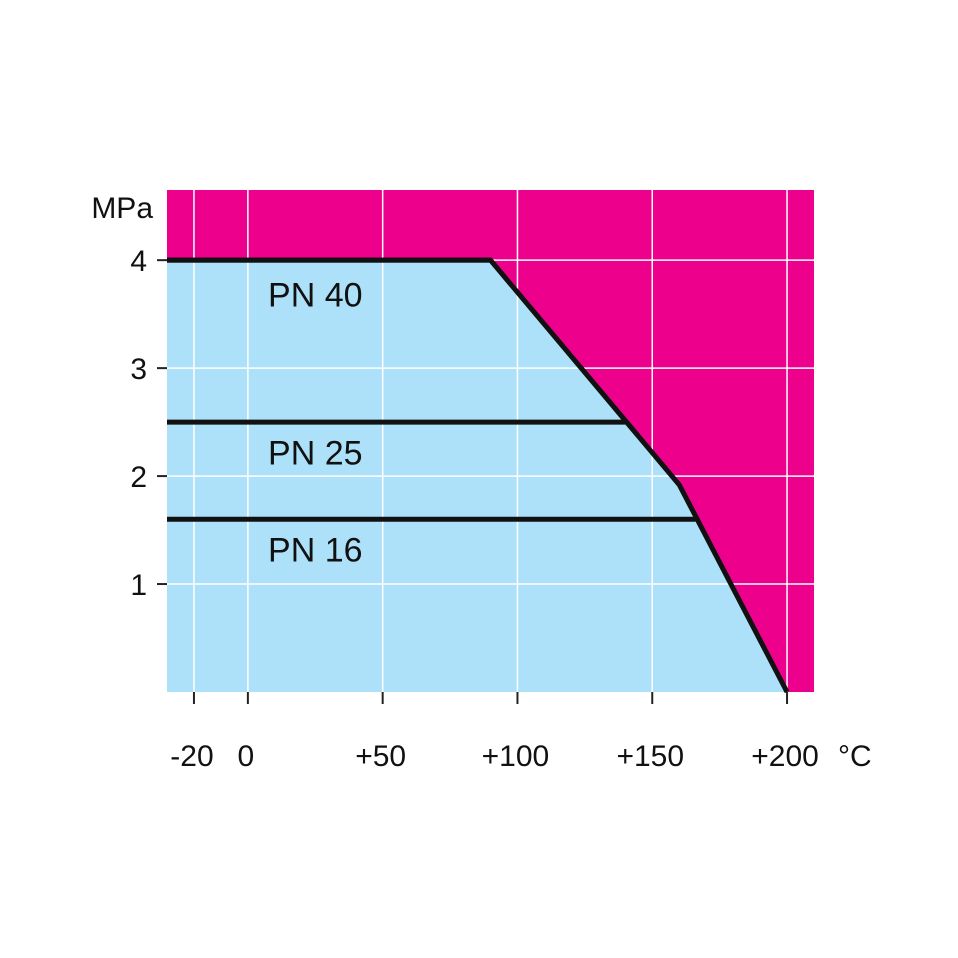 This screenshot has width=958, height=958. What do you see at coordinates (380, 756) in the screenshot?
I see `x-tick-label: +50` at bounding box center [380, 756].